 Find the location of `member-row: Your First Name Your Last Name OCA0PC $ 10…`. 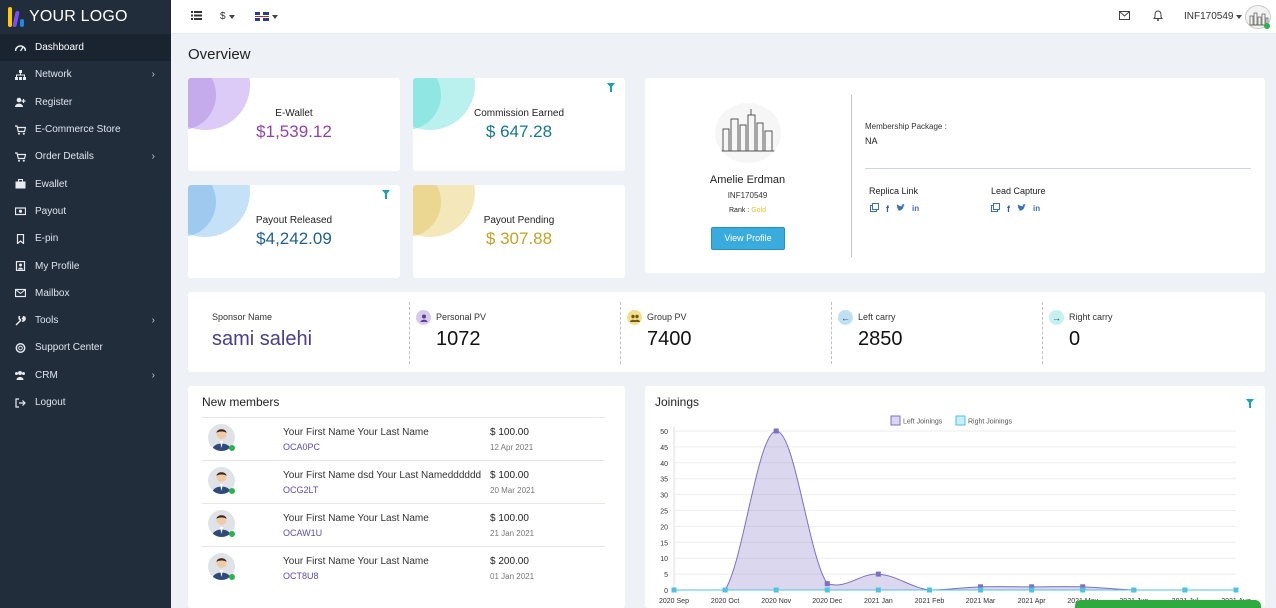

member-row: Your First Name Your Last Name OCA0PC $ 10… is located at coordinates (403, 438).